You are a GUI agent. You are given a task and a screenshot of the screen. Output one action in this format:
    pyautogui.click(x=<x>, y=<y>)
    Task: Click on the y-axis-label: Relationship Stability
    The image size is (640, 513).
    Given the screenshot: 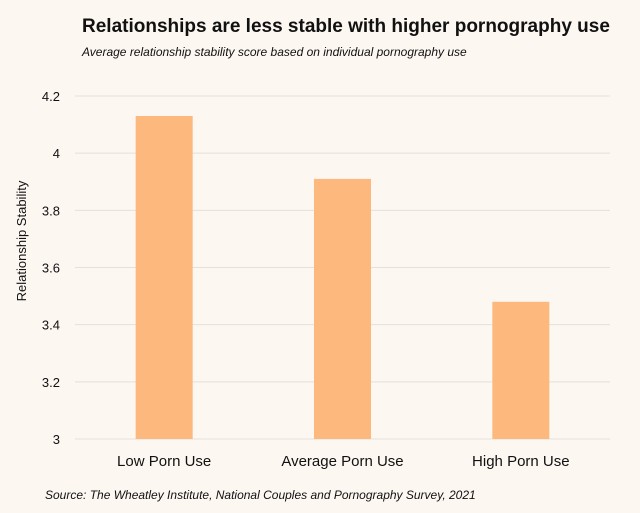 What is the action you would take?
    pyautogui.click(x=21, y=240)
    